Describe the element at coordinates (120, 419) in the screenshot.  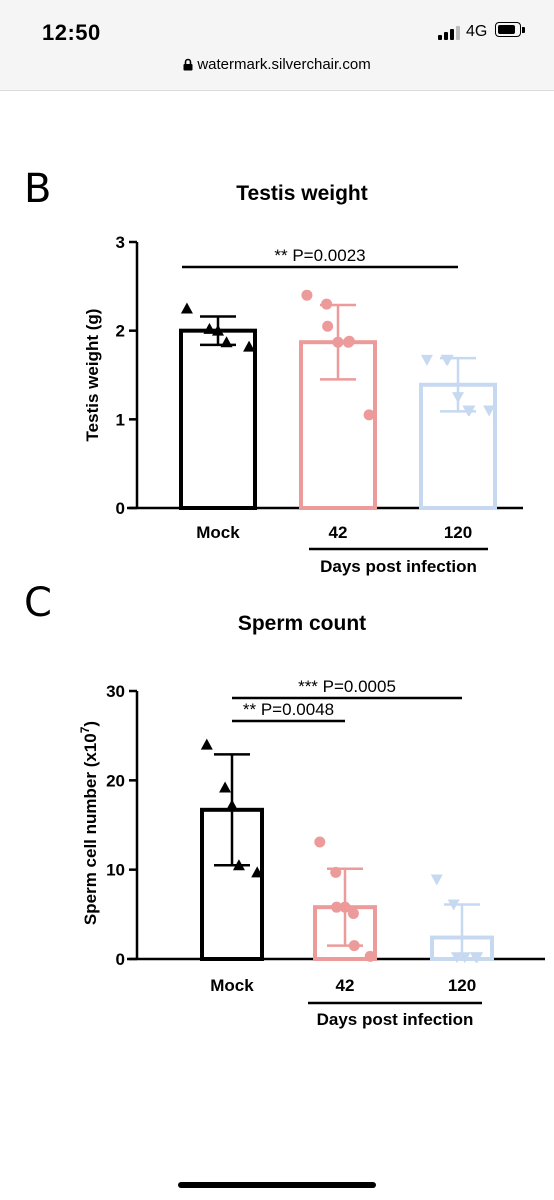
I see `y-tick-label: 1` at that location.